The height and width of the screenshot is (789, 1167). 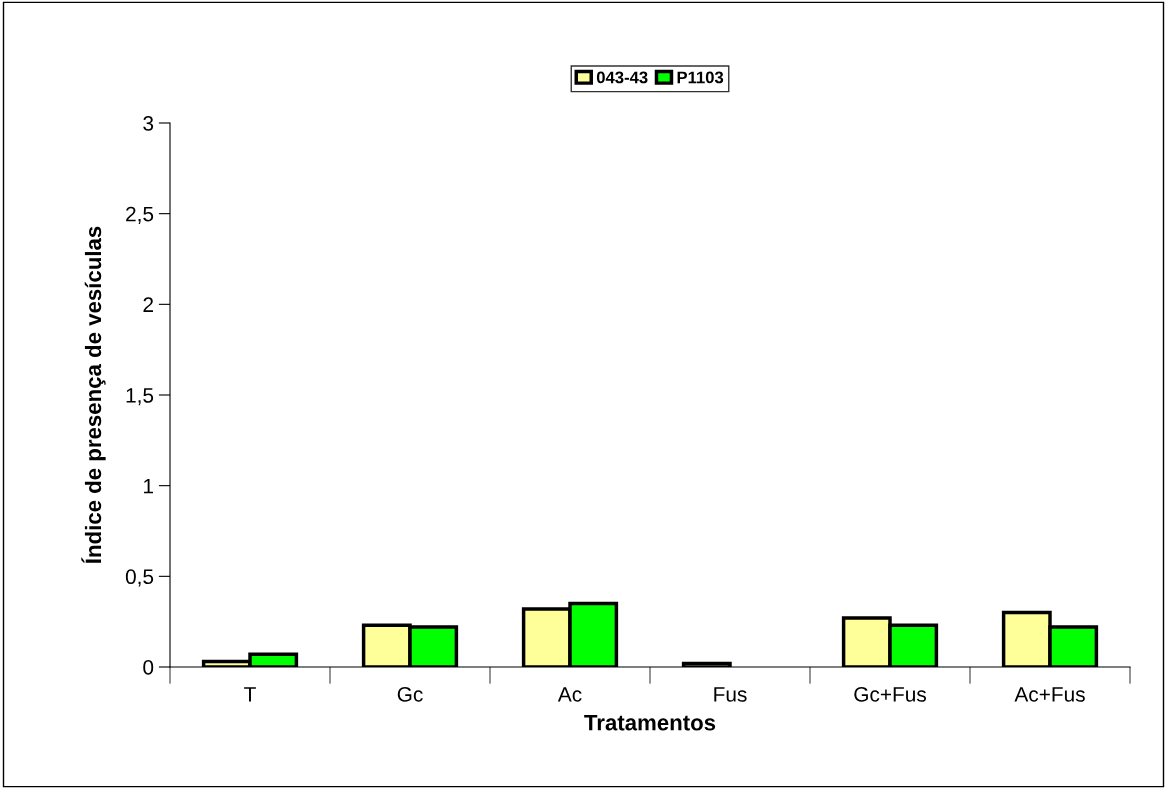 I want to click on y-axis-title: Índice de presença de vesículas, so click(x=93, y=395).